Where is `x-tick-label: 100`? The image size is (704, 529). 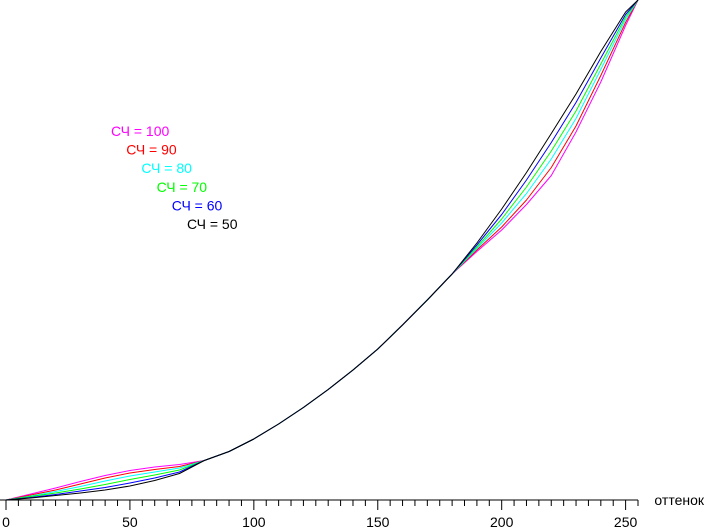
x-tick-label: 100 is located at coordinates (254, 521).